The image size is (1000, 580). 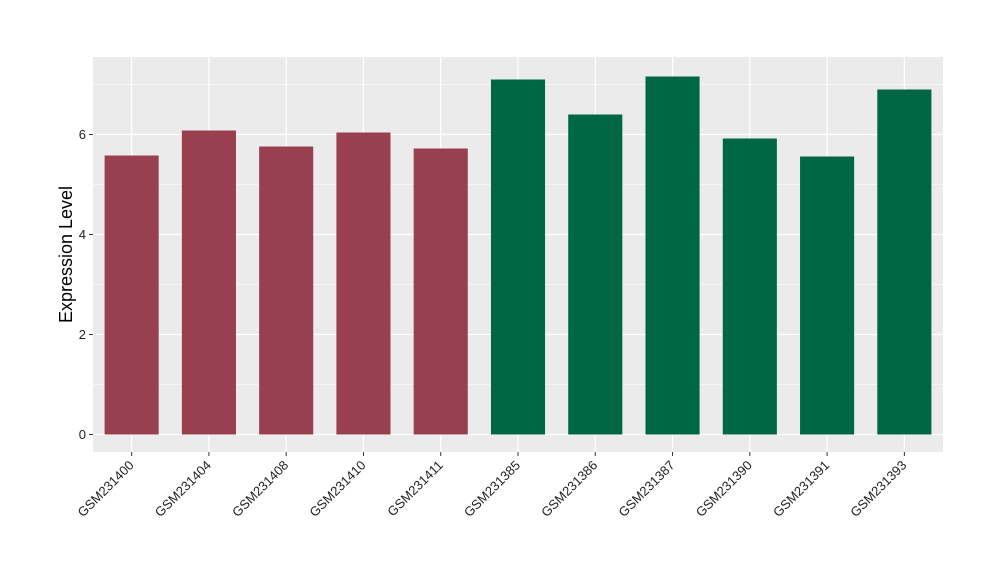 What do you see at coordinates (82, 234) in the screenshot?
I see `y-tick-label: 4` at bounding box center [82, 234].